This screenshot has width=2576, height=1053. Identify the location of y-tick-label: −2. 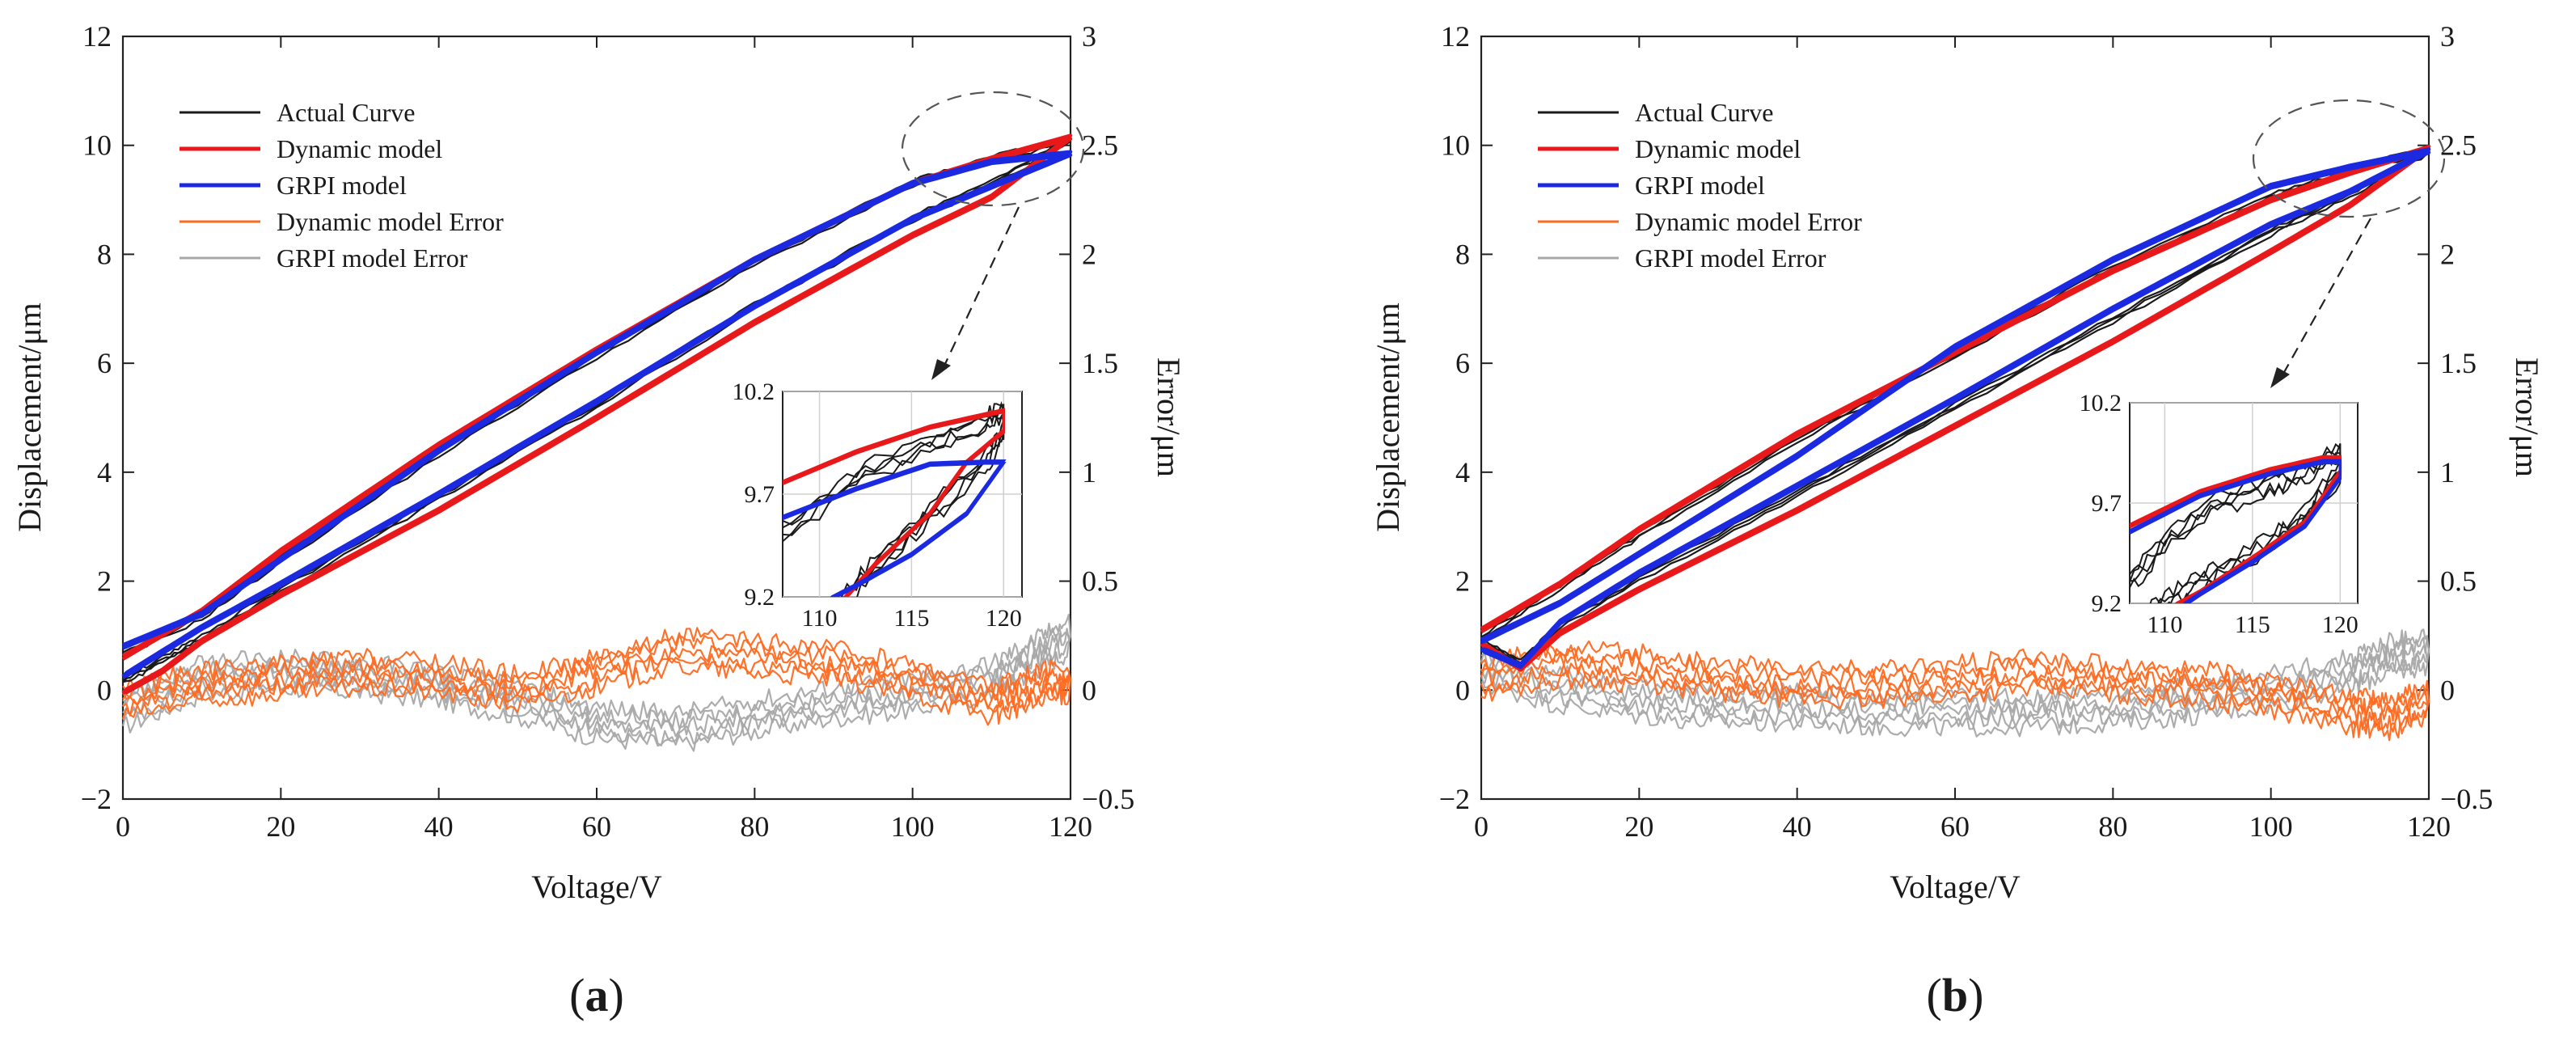
(1454, 799).